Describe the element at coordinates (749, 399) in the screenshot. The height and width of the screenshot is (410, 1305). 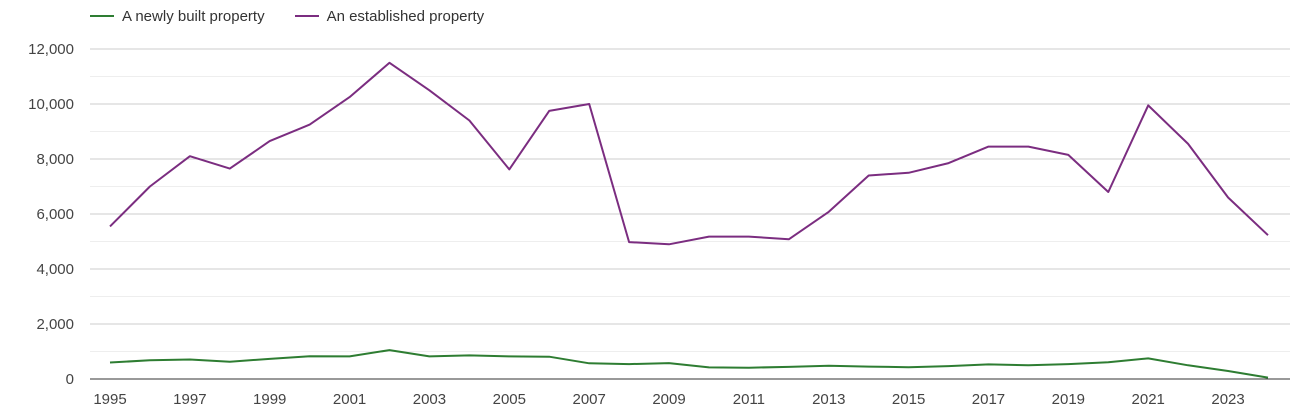
I see `x-tick-label: 2011` at that location.